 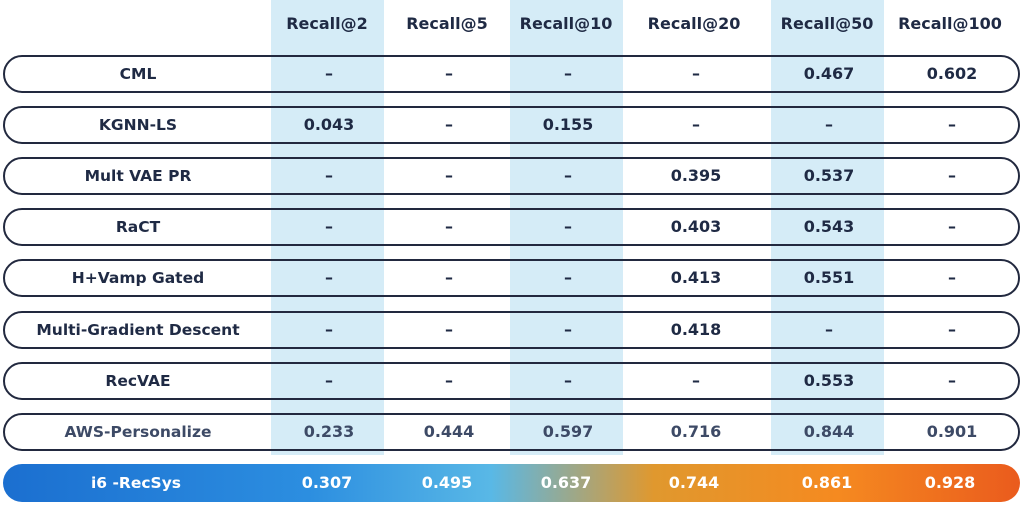 I want to click on table-cell: 0.716, so click(x=696, y=431).